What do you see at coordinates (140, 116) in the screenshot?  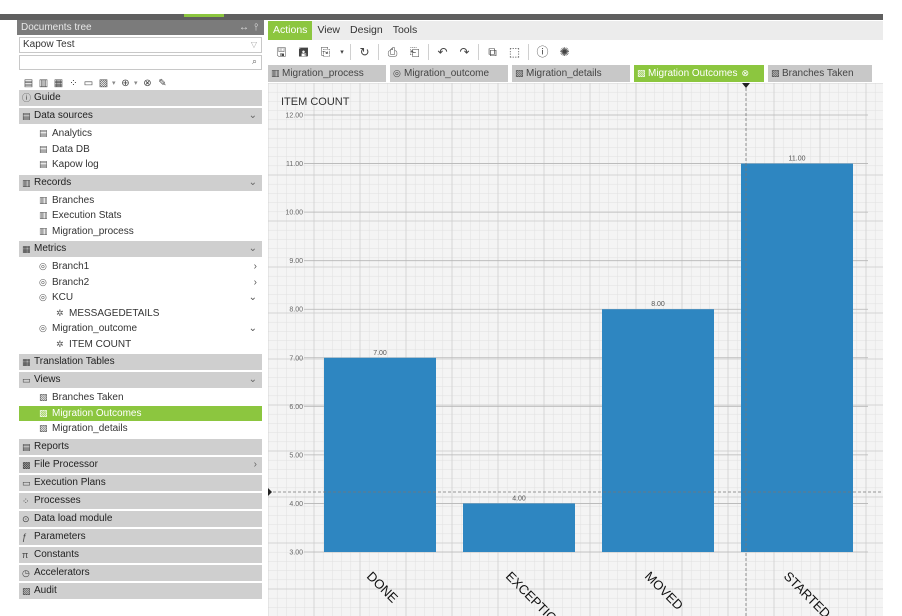 I see `section-data-sources: ▤ Data sources ⌄` at bounding box center [140, 116].